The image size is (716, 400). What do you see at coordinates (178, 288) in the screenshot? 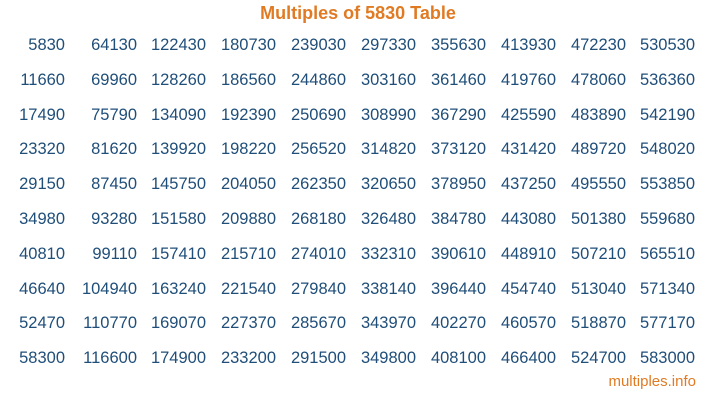
I see `table-cell: 163240` at bounding box center [178, 288].